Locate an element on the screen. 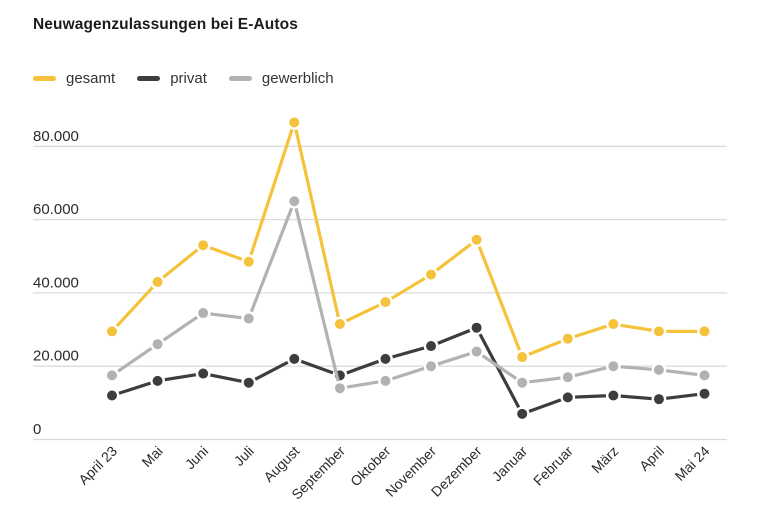  series-line-privat is located at coordinates (408, 371).